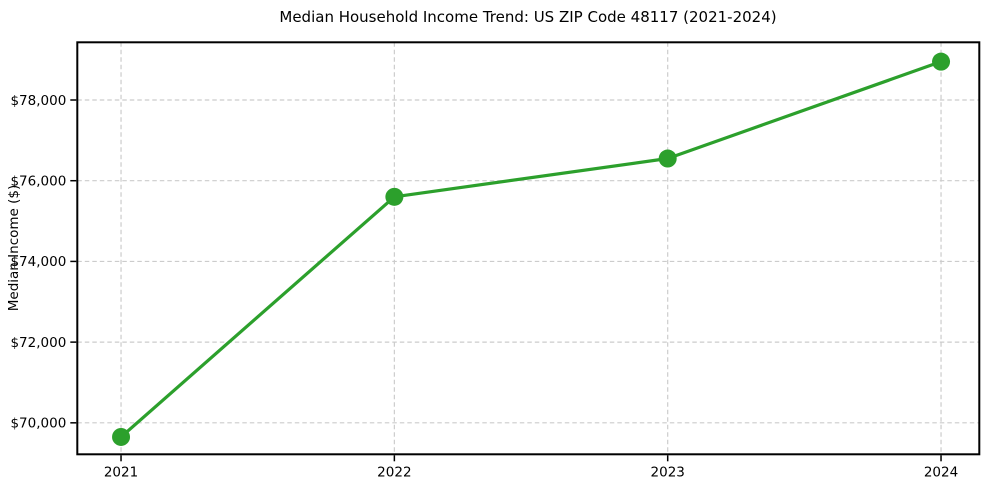 The height and width of the screenshot is (490, 989). Describe the element at coordinates (668, 472) in the screenshot. I see `x-tick-label: 2023` at that location.